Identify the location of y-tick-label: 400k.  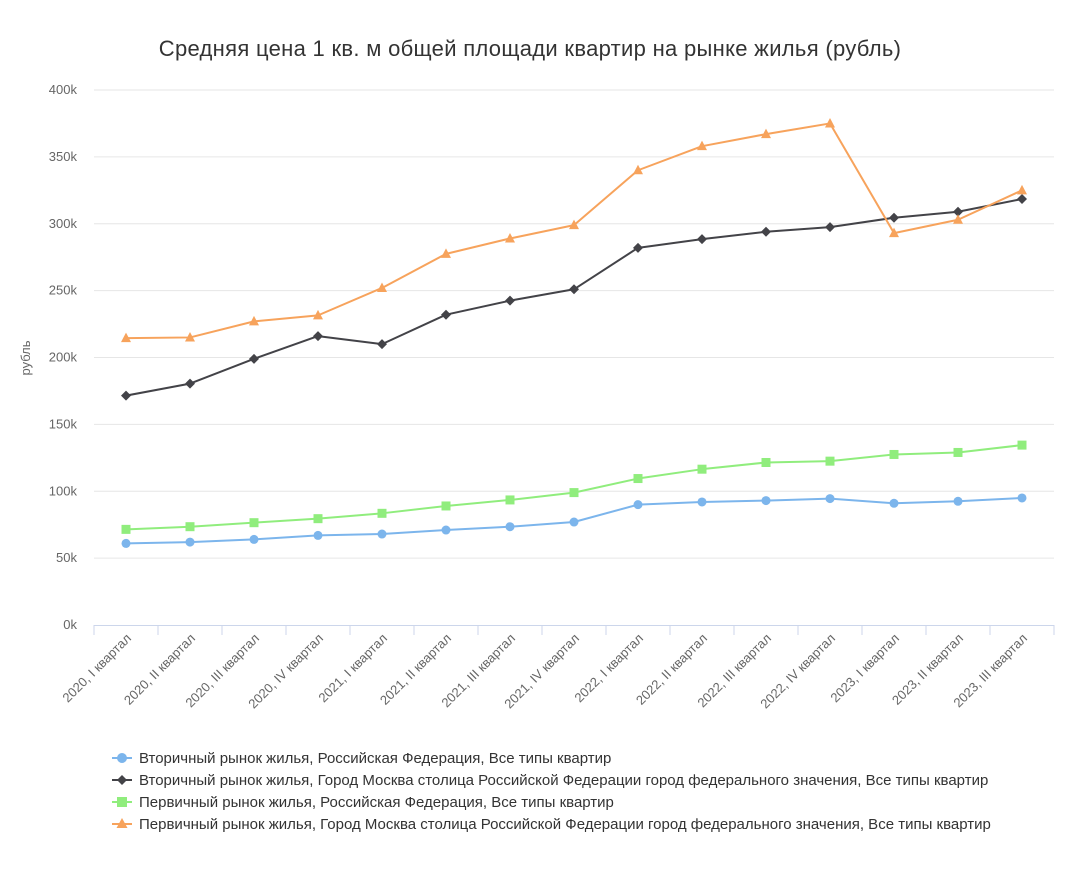
(63, 89).